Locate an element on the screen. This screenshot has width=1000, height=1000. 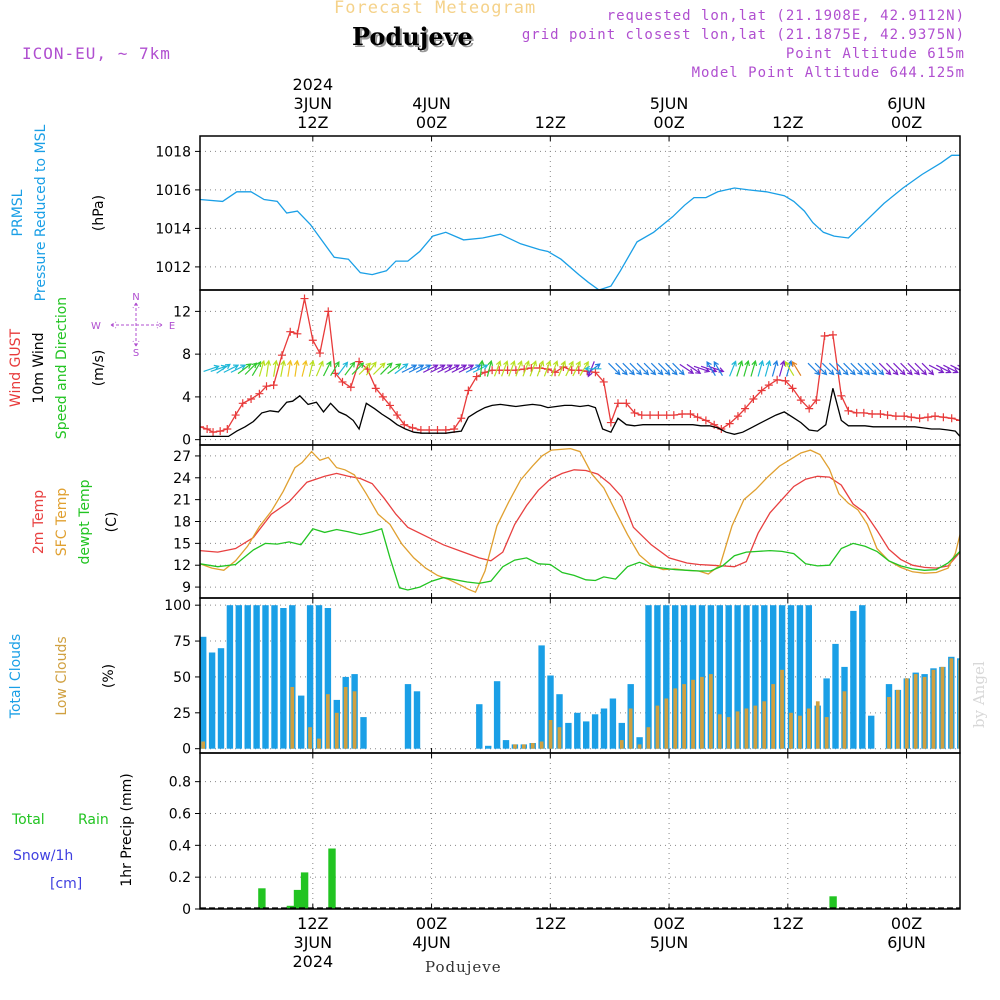
model-label: ICON-EU, ~ 7km is located at coordinates (96, 53).